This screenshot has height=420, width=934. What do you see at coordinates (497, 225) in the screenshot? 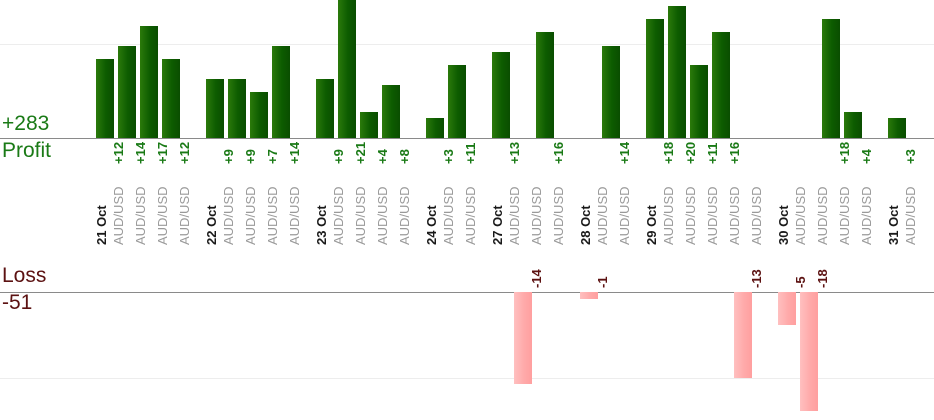
I see `group-date-label: 27 Oct` at bounding box center [497, 225].